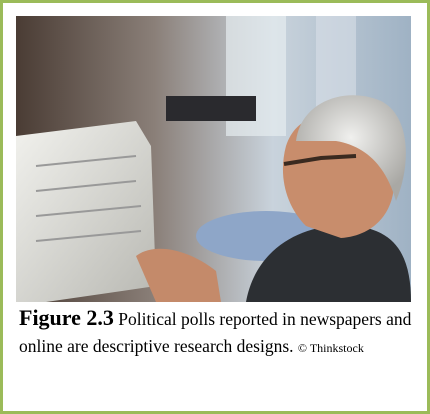 The height and width of the screenshot is (414, 430). What do you see at coordinates (330, 348) in the screenshot?
I see `credit: © Thinkstock` at bounding box center [330, 348].